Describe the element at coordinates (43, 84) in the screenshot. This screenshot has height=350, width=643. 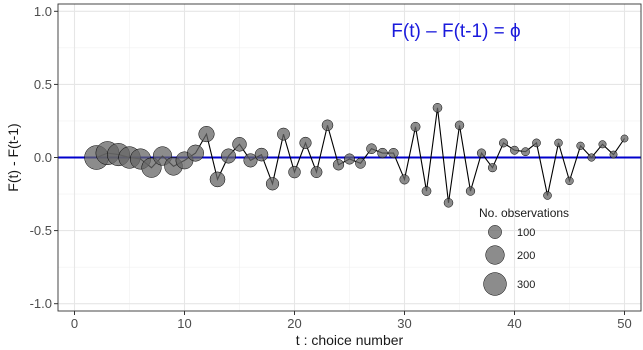
I see `y-tick-label: 0.5` at that location.